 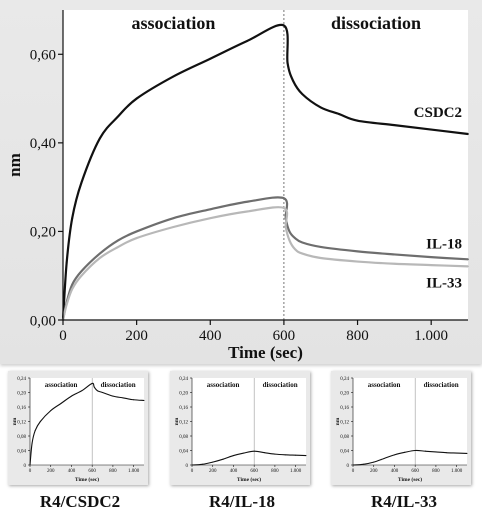 I want to click on thumb1-y-tick-label: 0,04, so click(x=21, y=451).